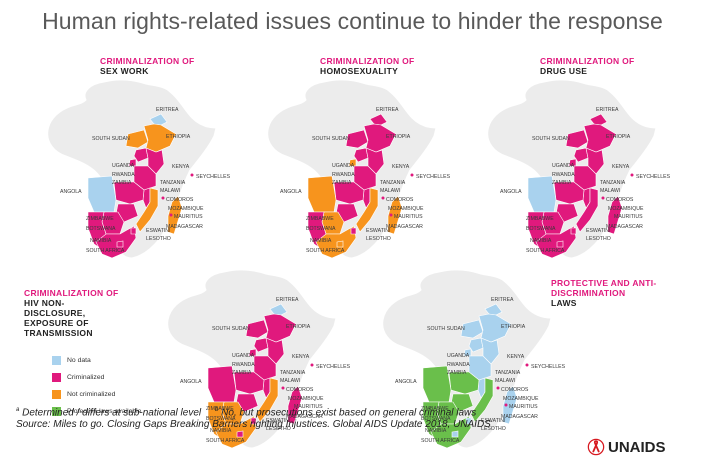 This screenshot has width=705, height=465. I want to click on panel-title: CRIMINALIZATION OF HOMOSEXUALITY, so click(367, 66).